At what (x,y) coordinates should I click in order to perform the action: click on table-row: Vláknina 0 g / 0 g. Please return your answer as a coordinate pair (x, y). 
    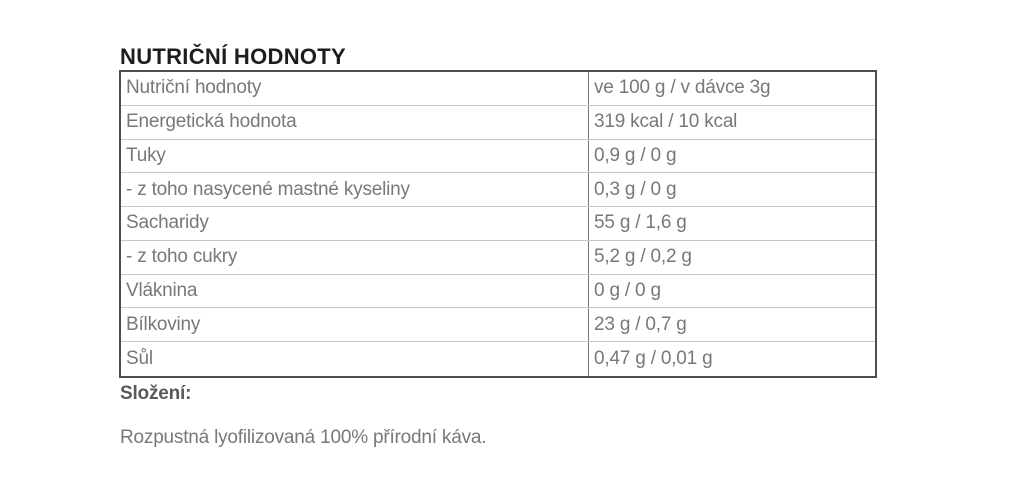
    Looking at the image, I should click on (498, 291).